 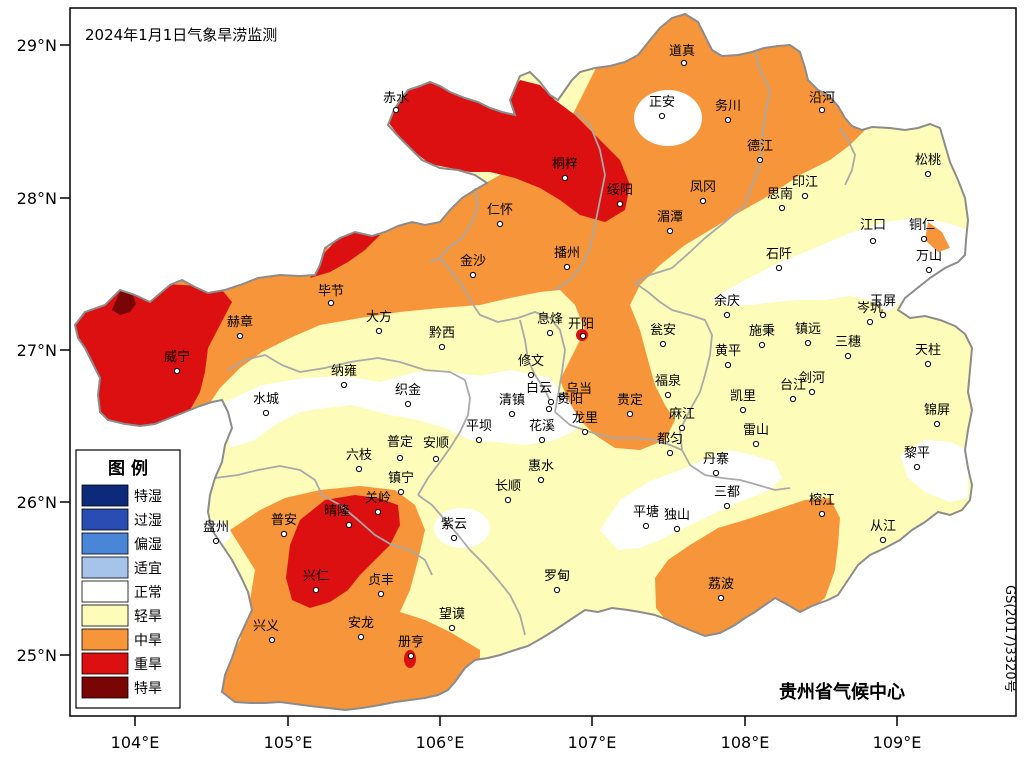 What do you see at coordinates (379, 322) in the screenshot?
I see `city-marker: 大方` at bounding box center [379, 322].